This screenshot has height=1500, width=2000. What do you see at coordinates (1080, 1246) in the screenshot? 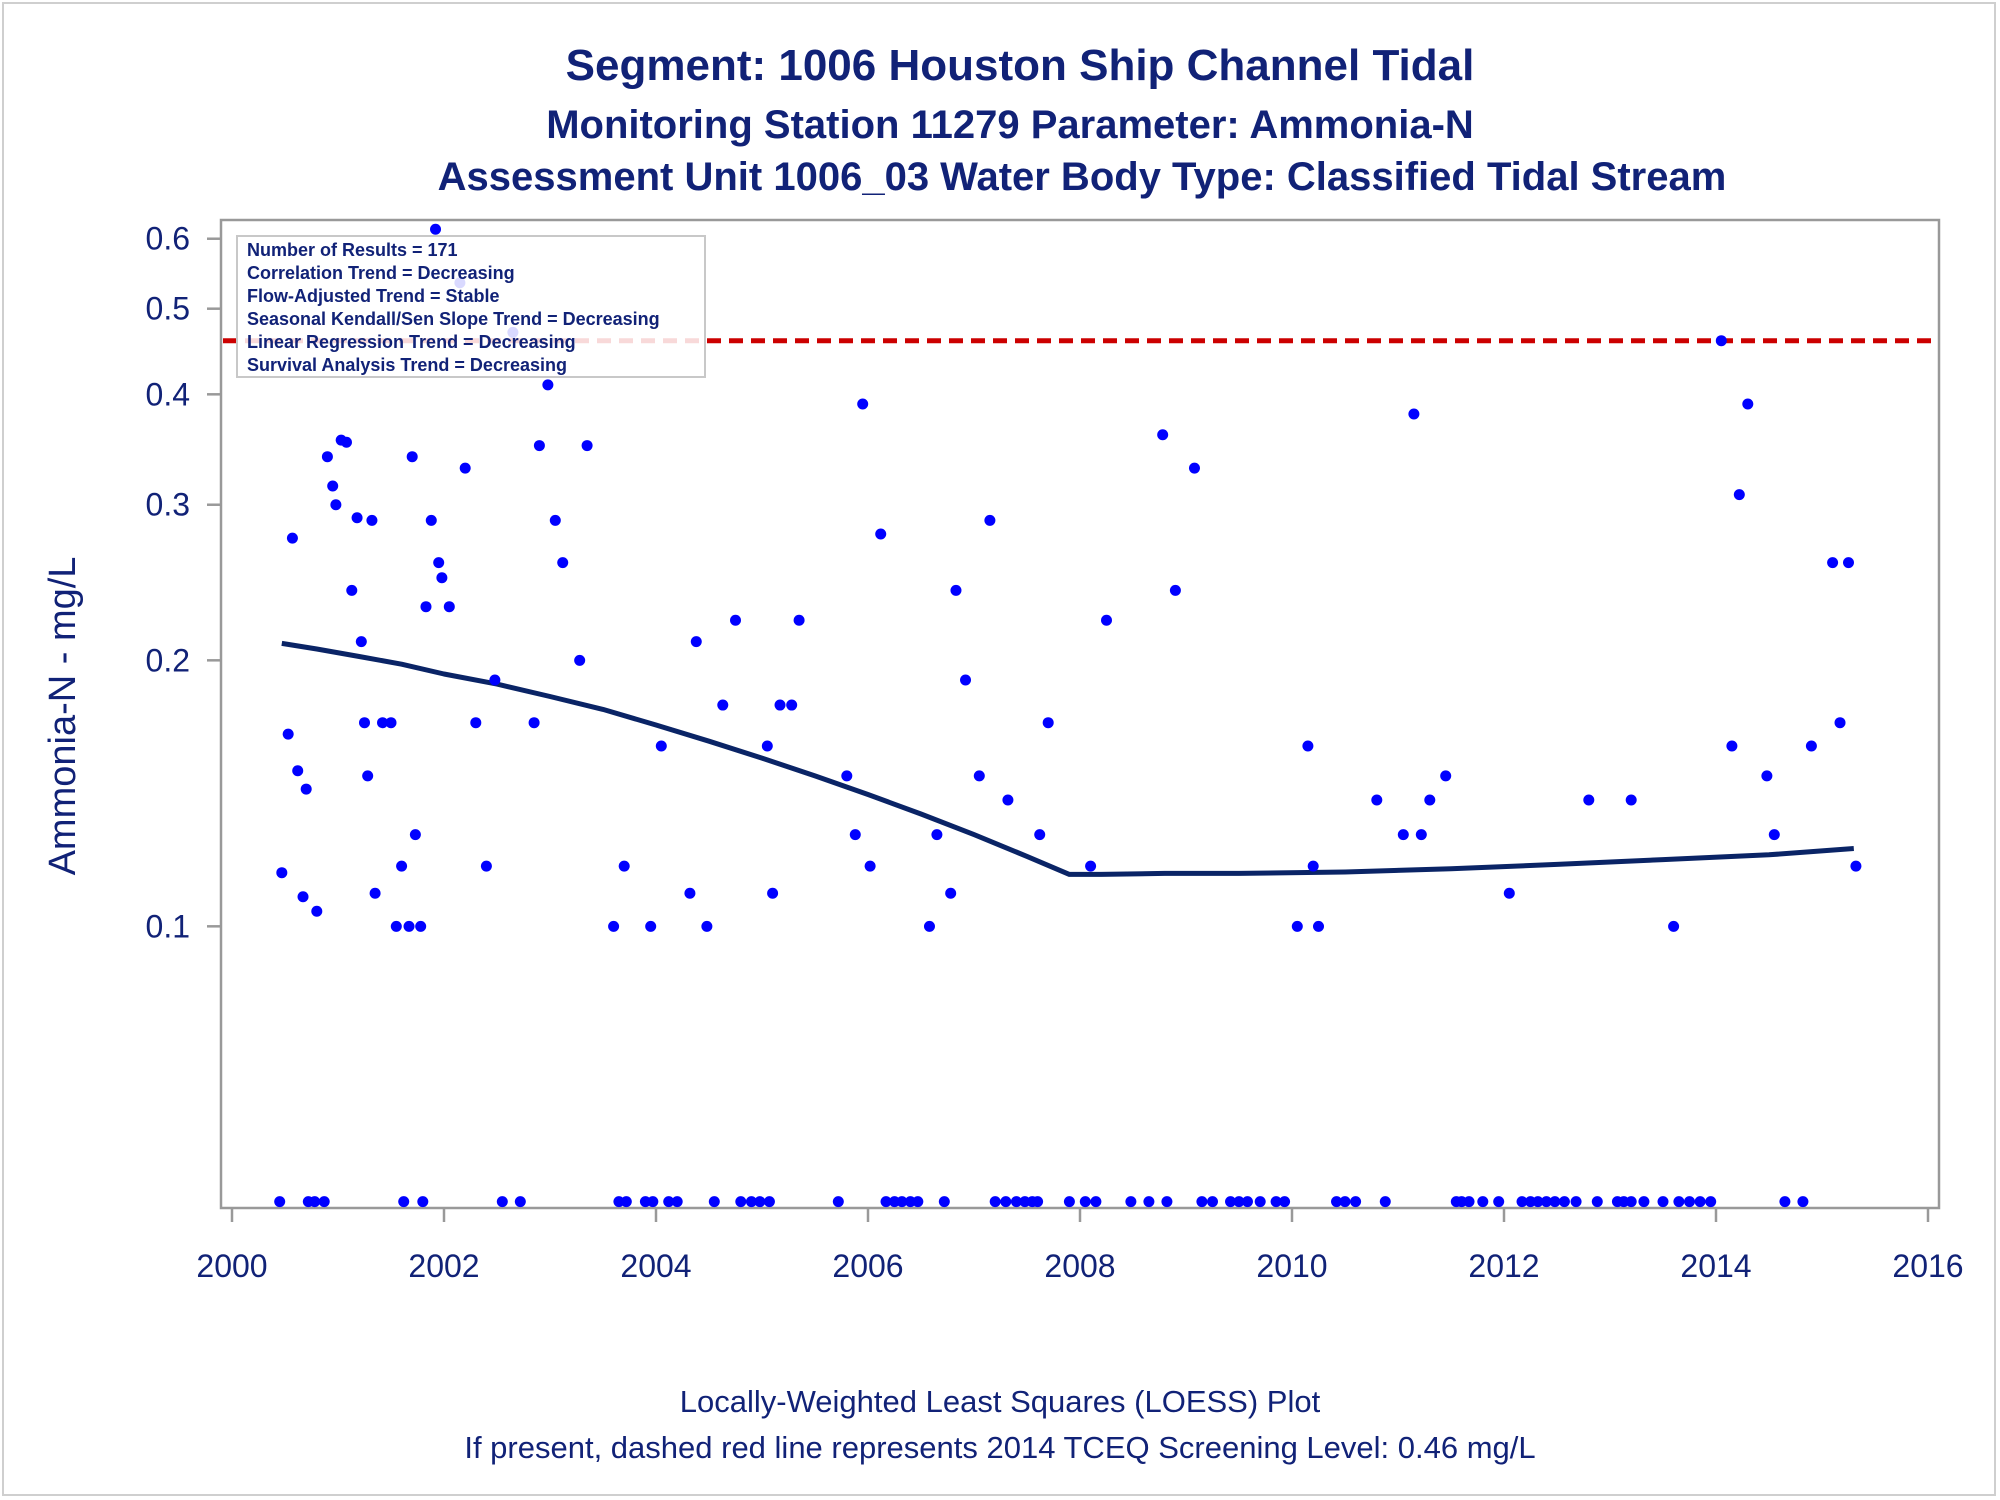
I see `x-axis: 2000 2002 2004 2006 2008 2010 2012 2014 2016` at bounding box center [1080, 1246].